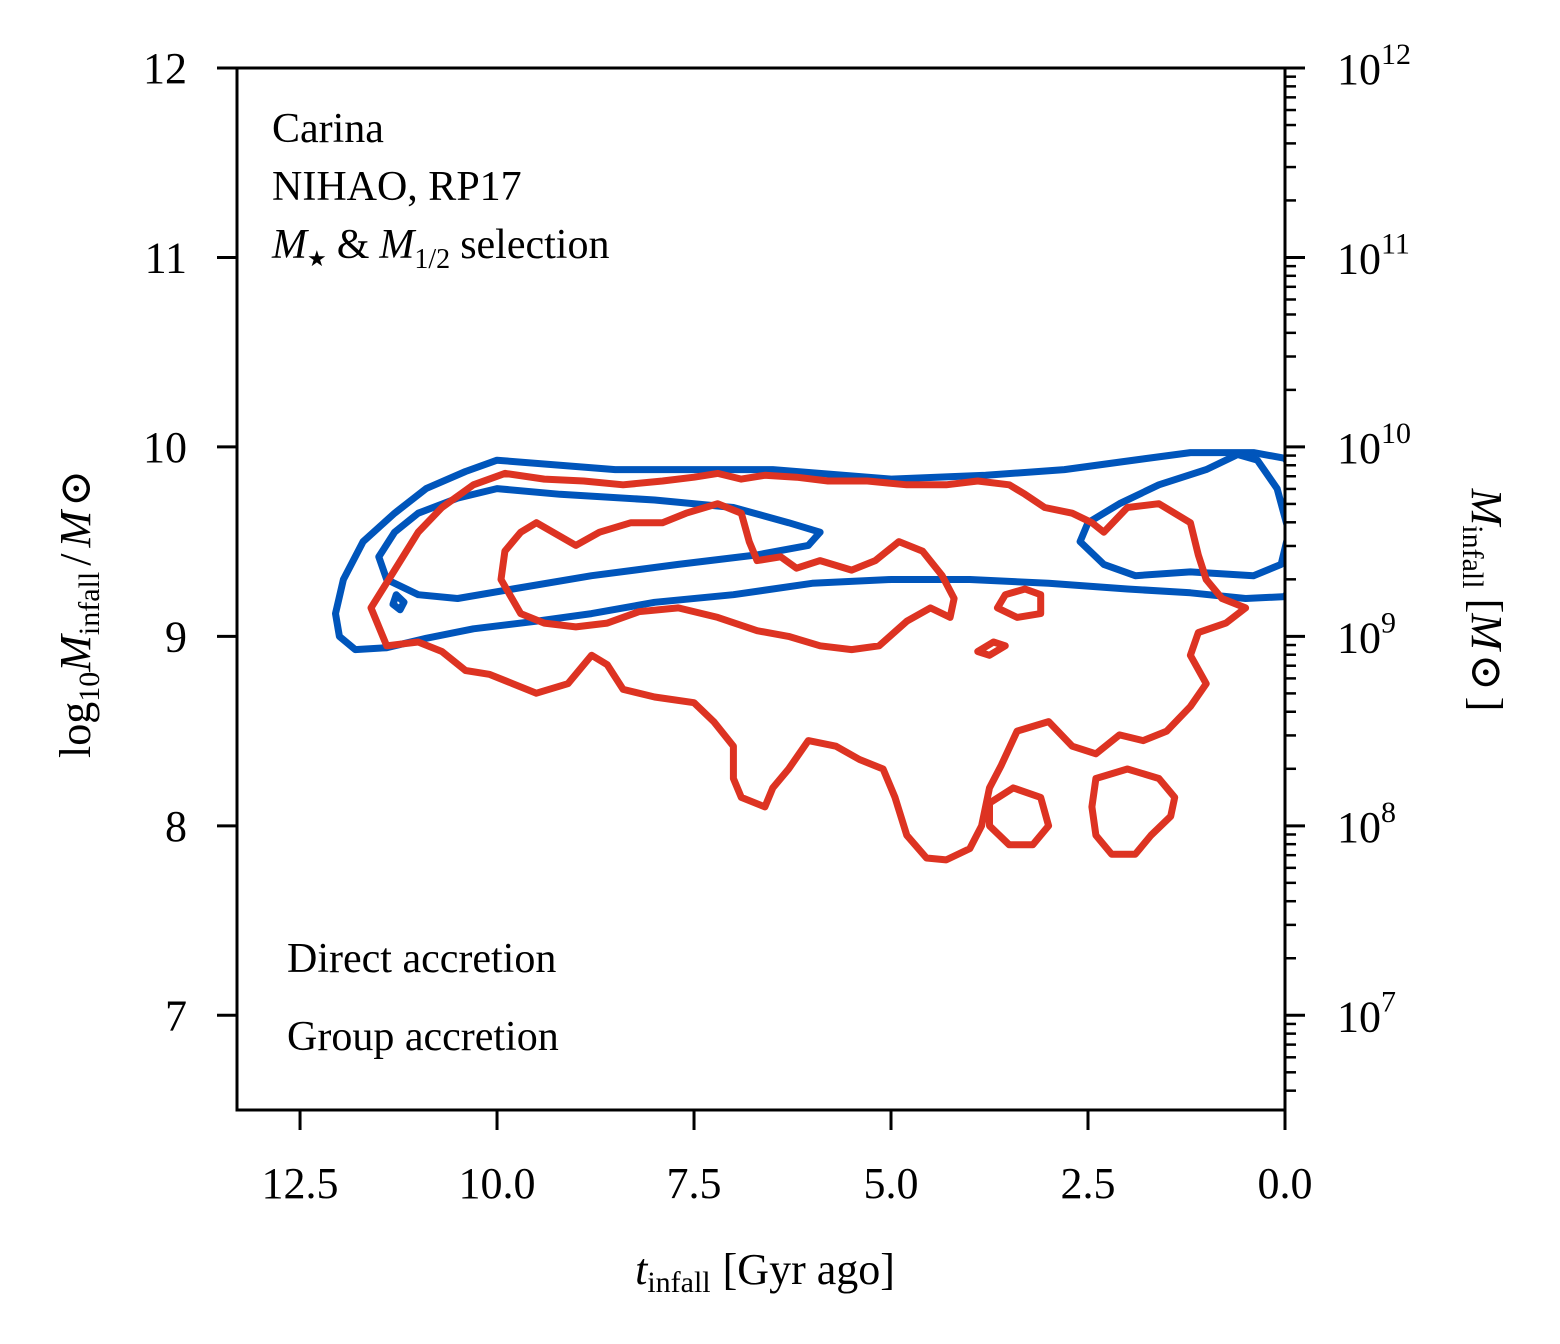  What do you see at coordinates (190, 542) in the screenshot?
I see `y-axis-left: 7 8 9 10 11 12` at bounding box center [190, 542].